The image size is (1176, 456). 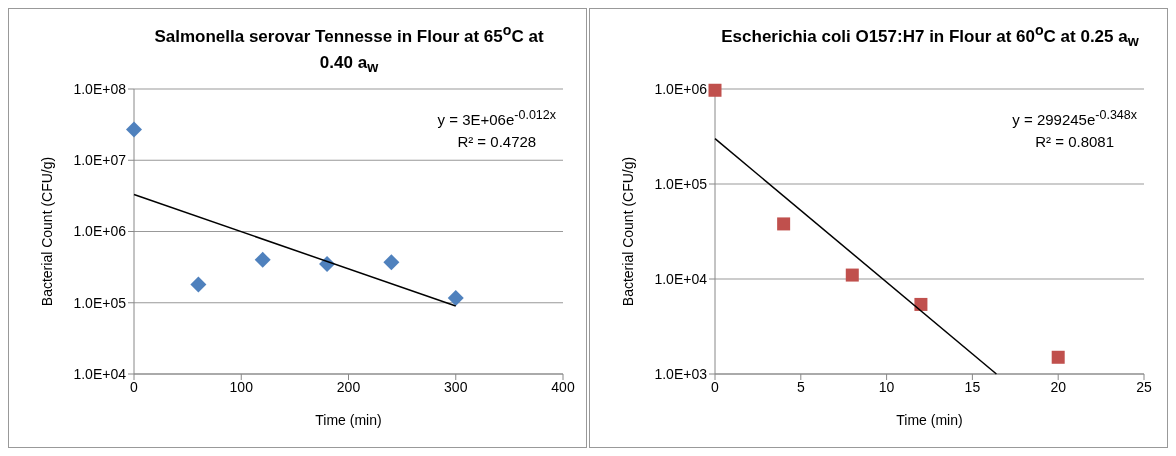 What do you see at coordinates (1074, 118) in the screenshot?
I see `annotation: y = 299245e$^{-0.348x}$` at bounding box center [1074, 118].